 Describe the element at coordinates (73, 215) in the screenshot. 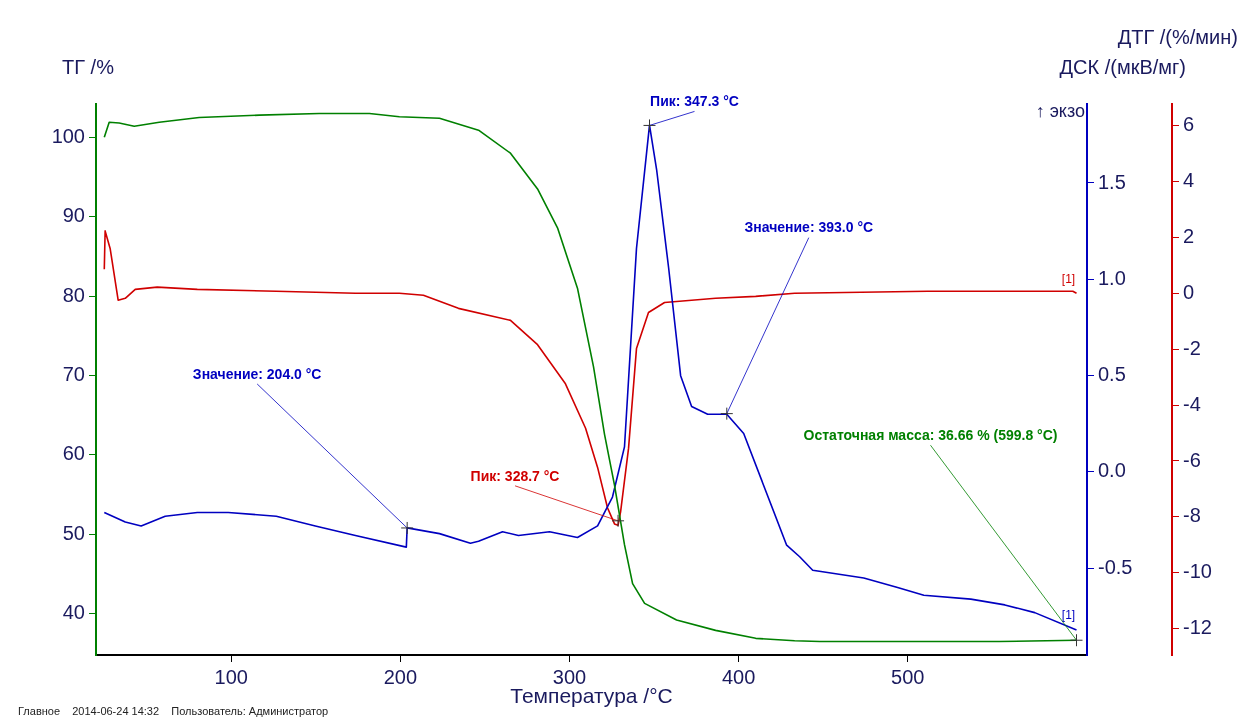

I see `y-tick-label: 90` at that location.